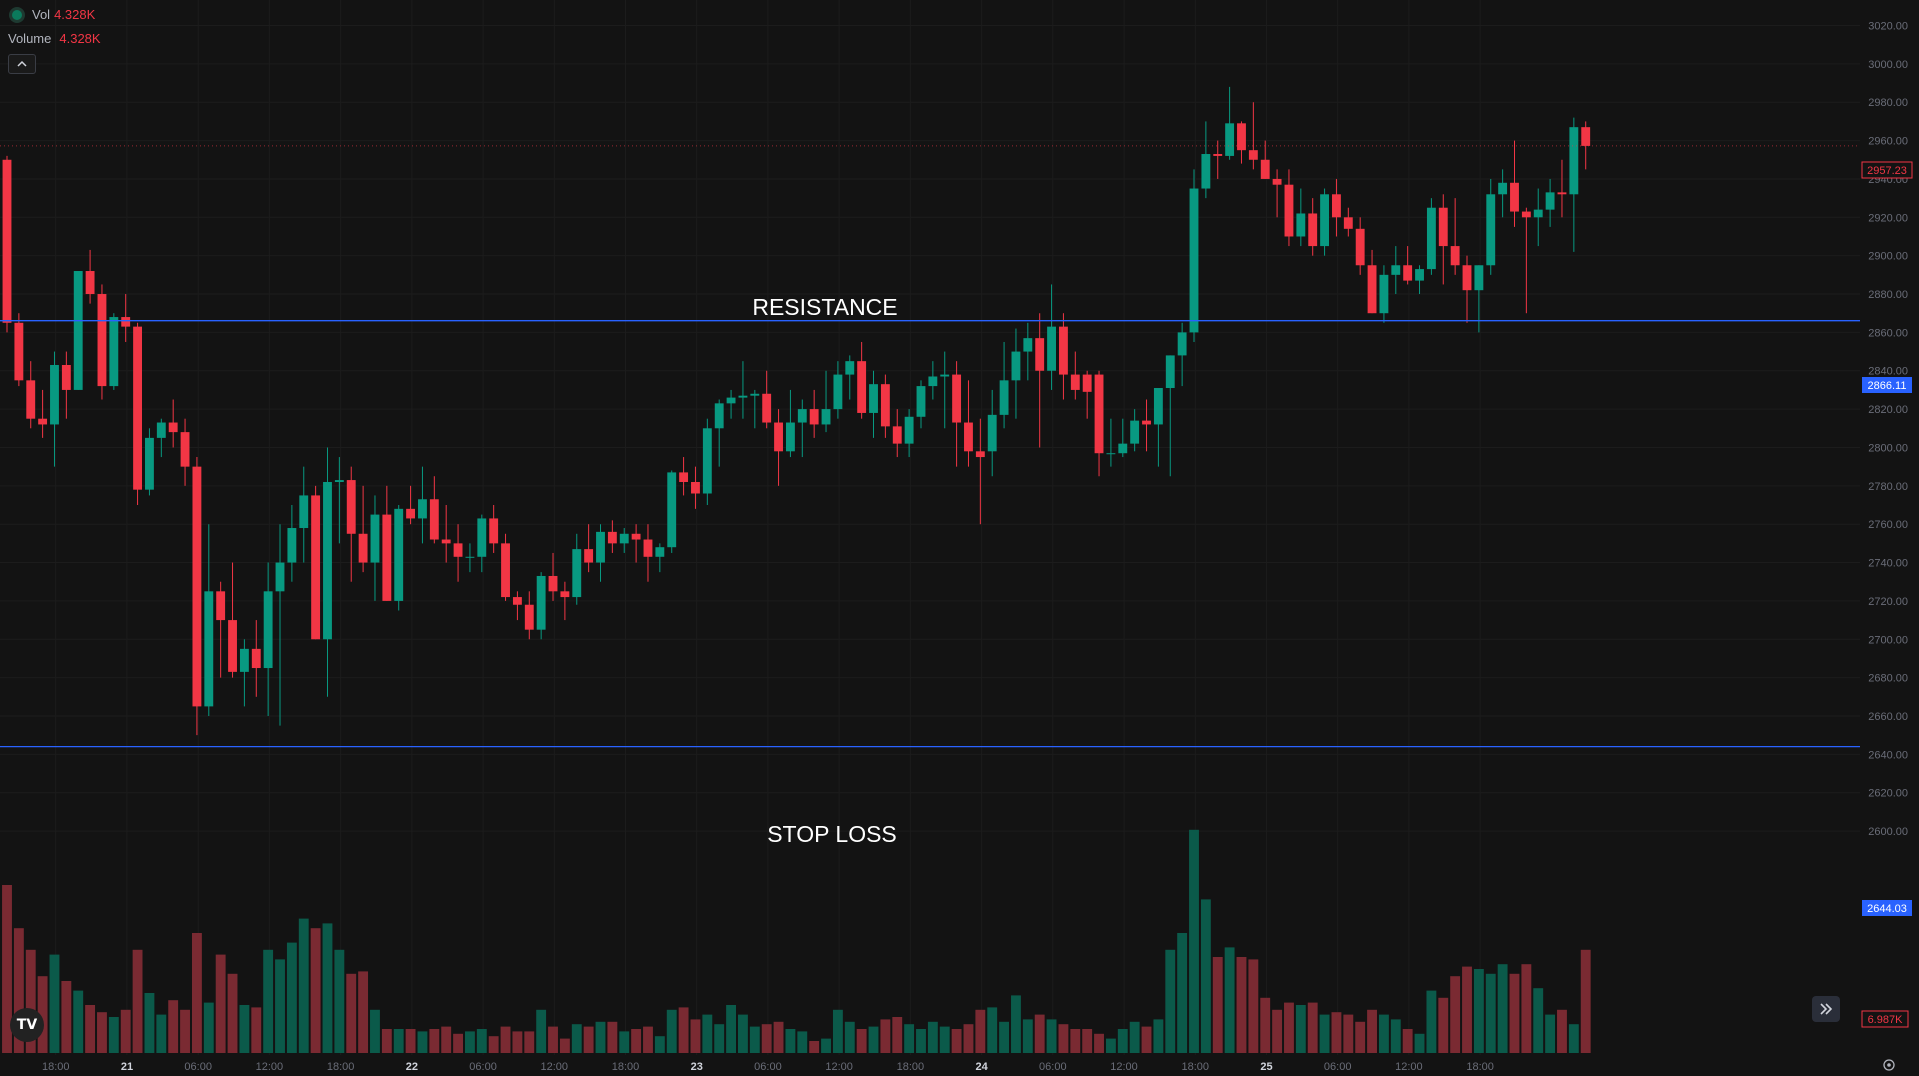 The width and height of the screenshot is (1919, 1076). Describe the element at coordinates (1887, 908) in the screenshot. I see `stop-loss-price-badge: 2644.03` at that location.